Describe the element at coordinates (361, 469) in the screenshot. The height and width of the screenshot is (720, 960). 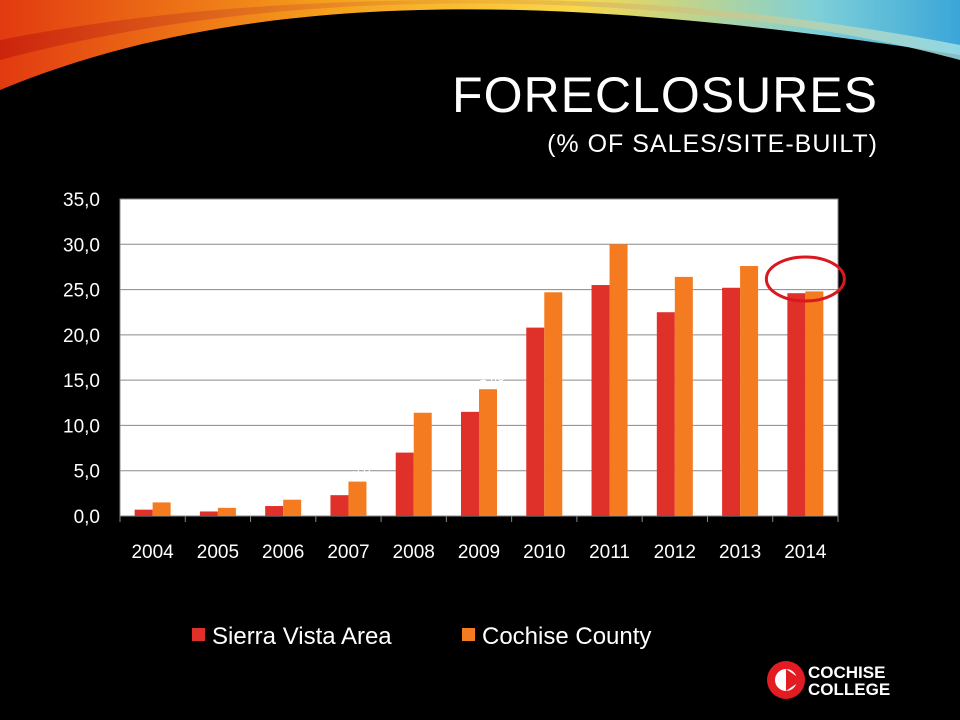
I see `data-label: 3,8` at that location.